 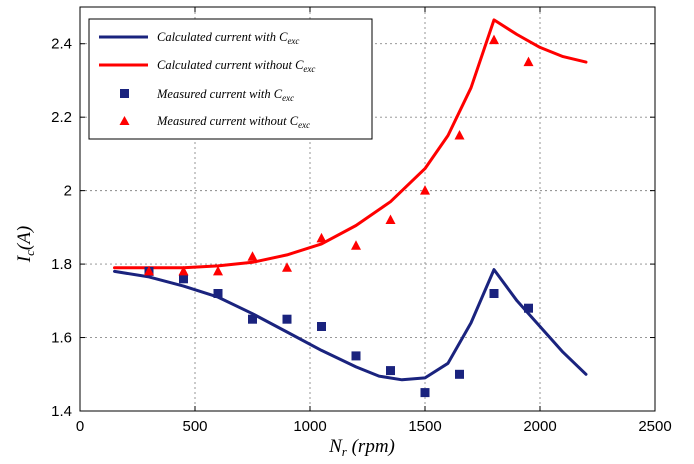 I want to click on legend-label-calc-without: Calculated current without Cexc, so click(x=236, y=66).